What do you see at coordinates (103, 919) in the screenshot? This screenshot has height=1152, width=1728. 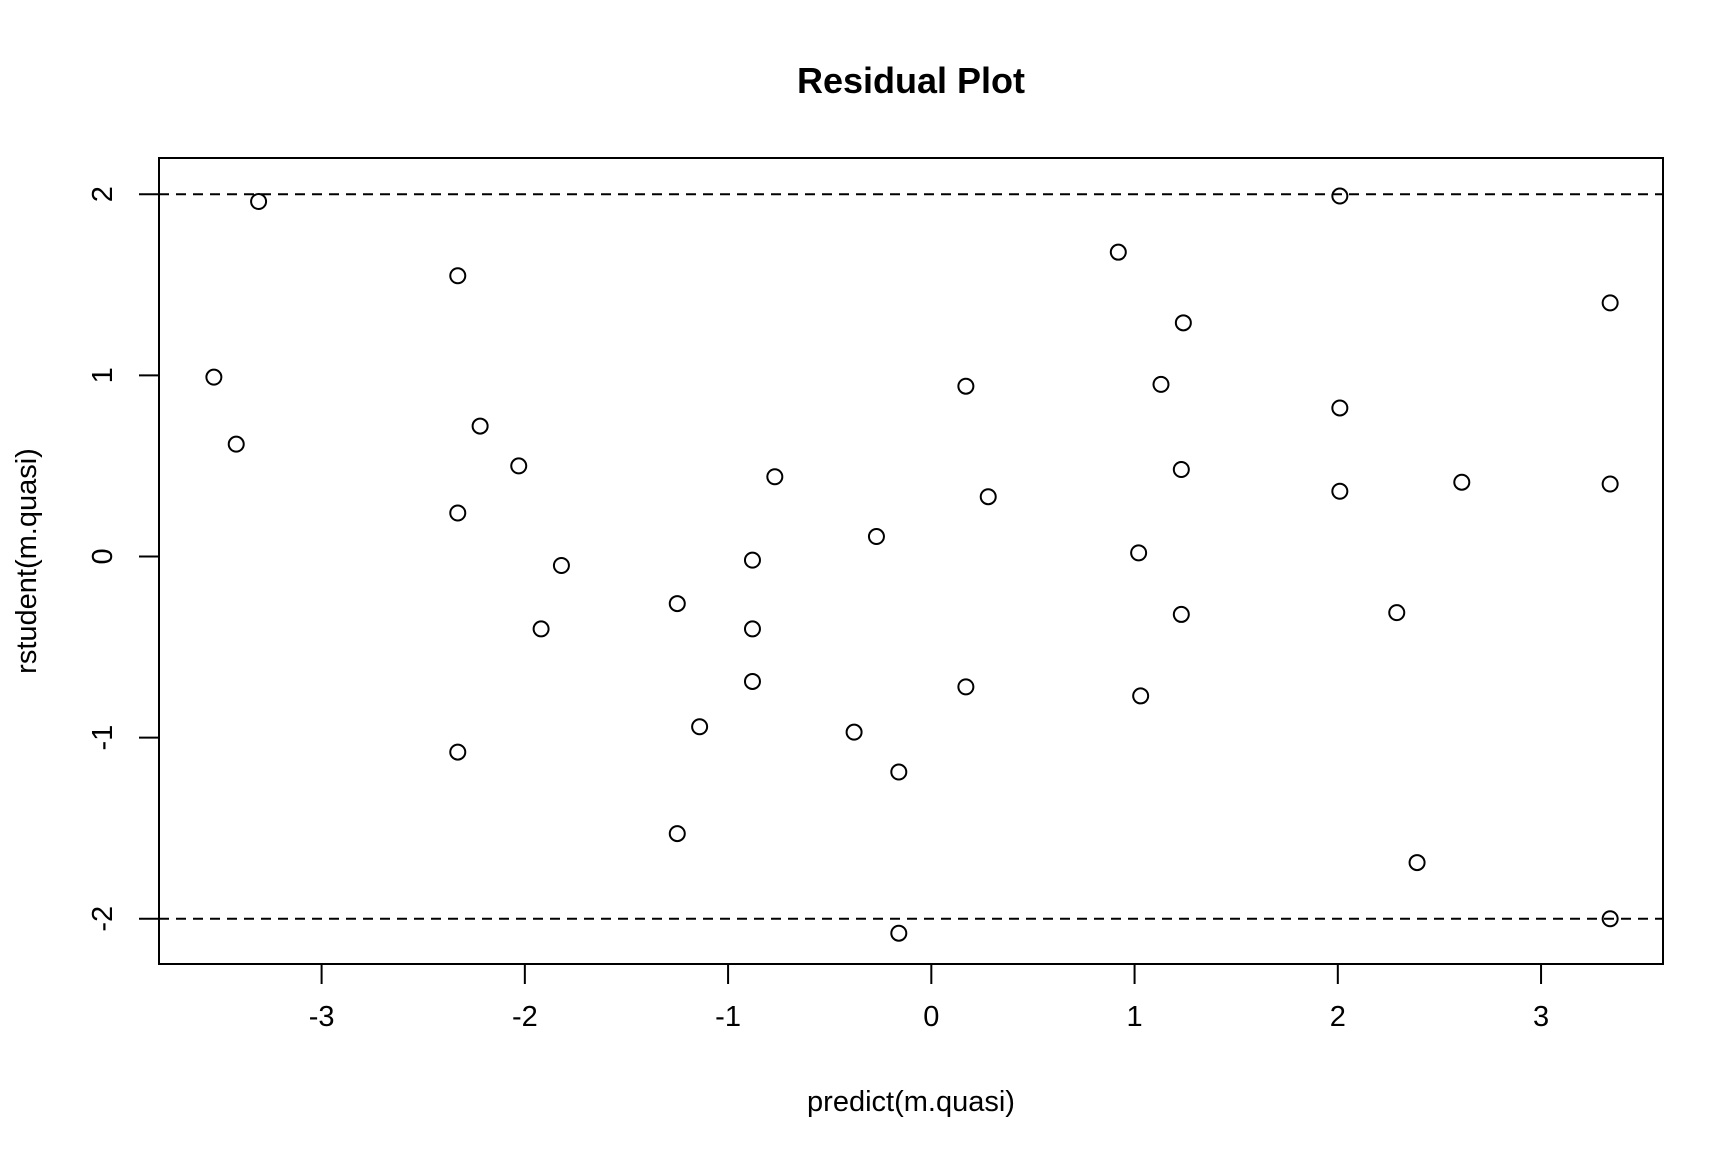 I see `y-tick-label: -2` at bounding box center [103, 919].